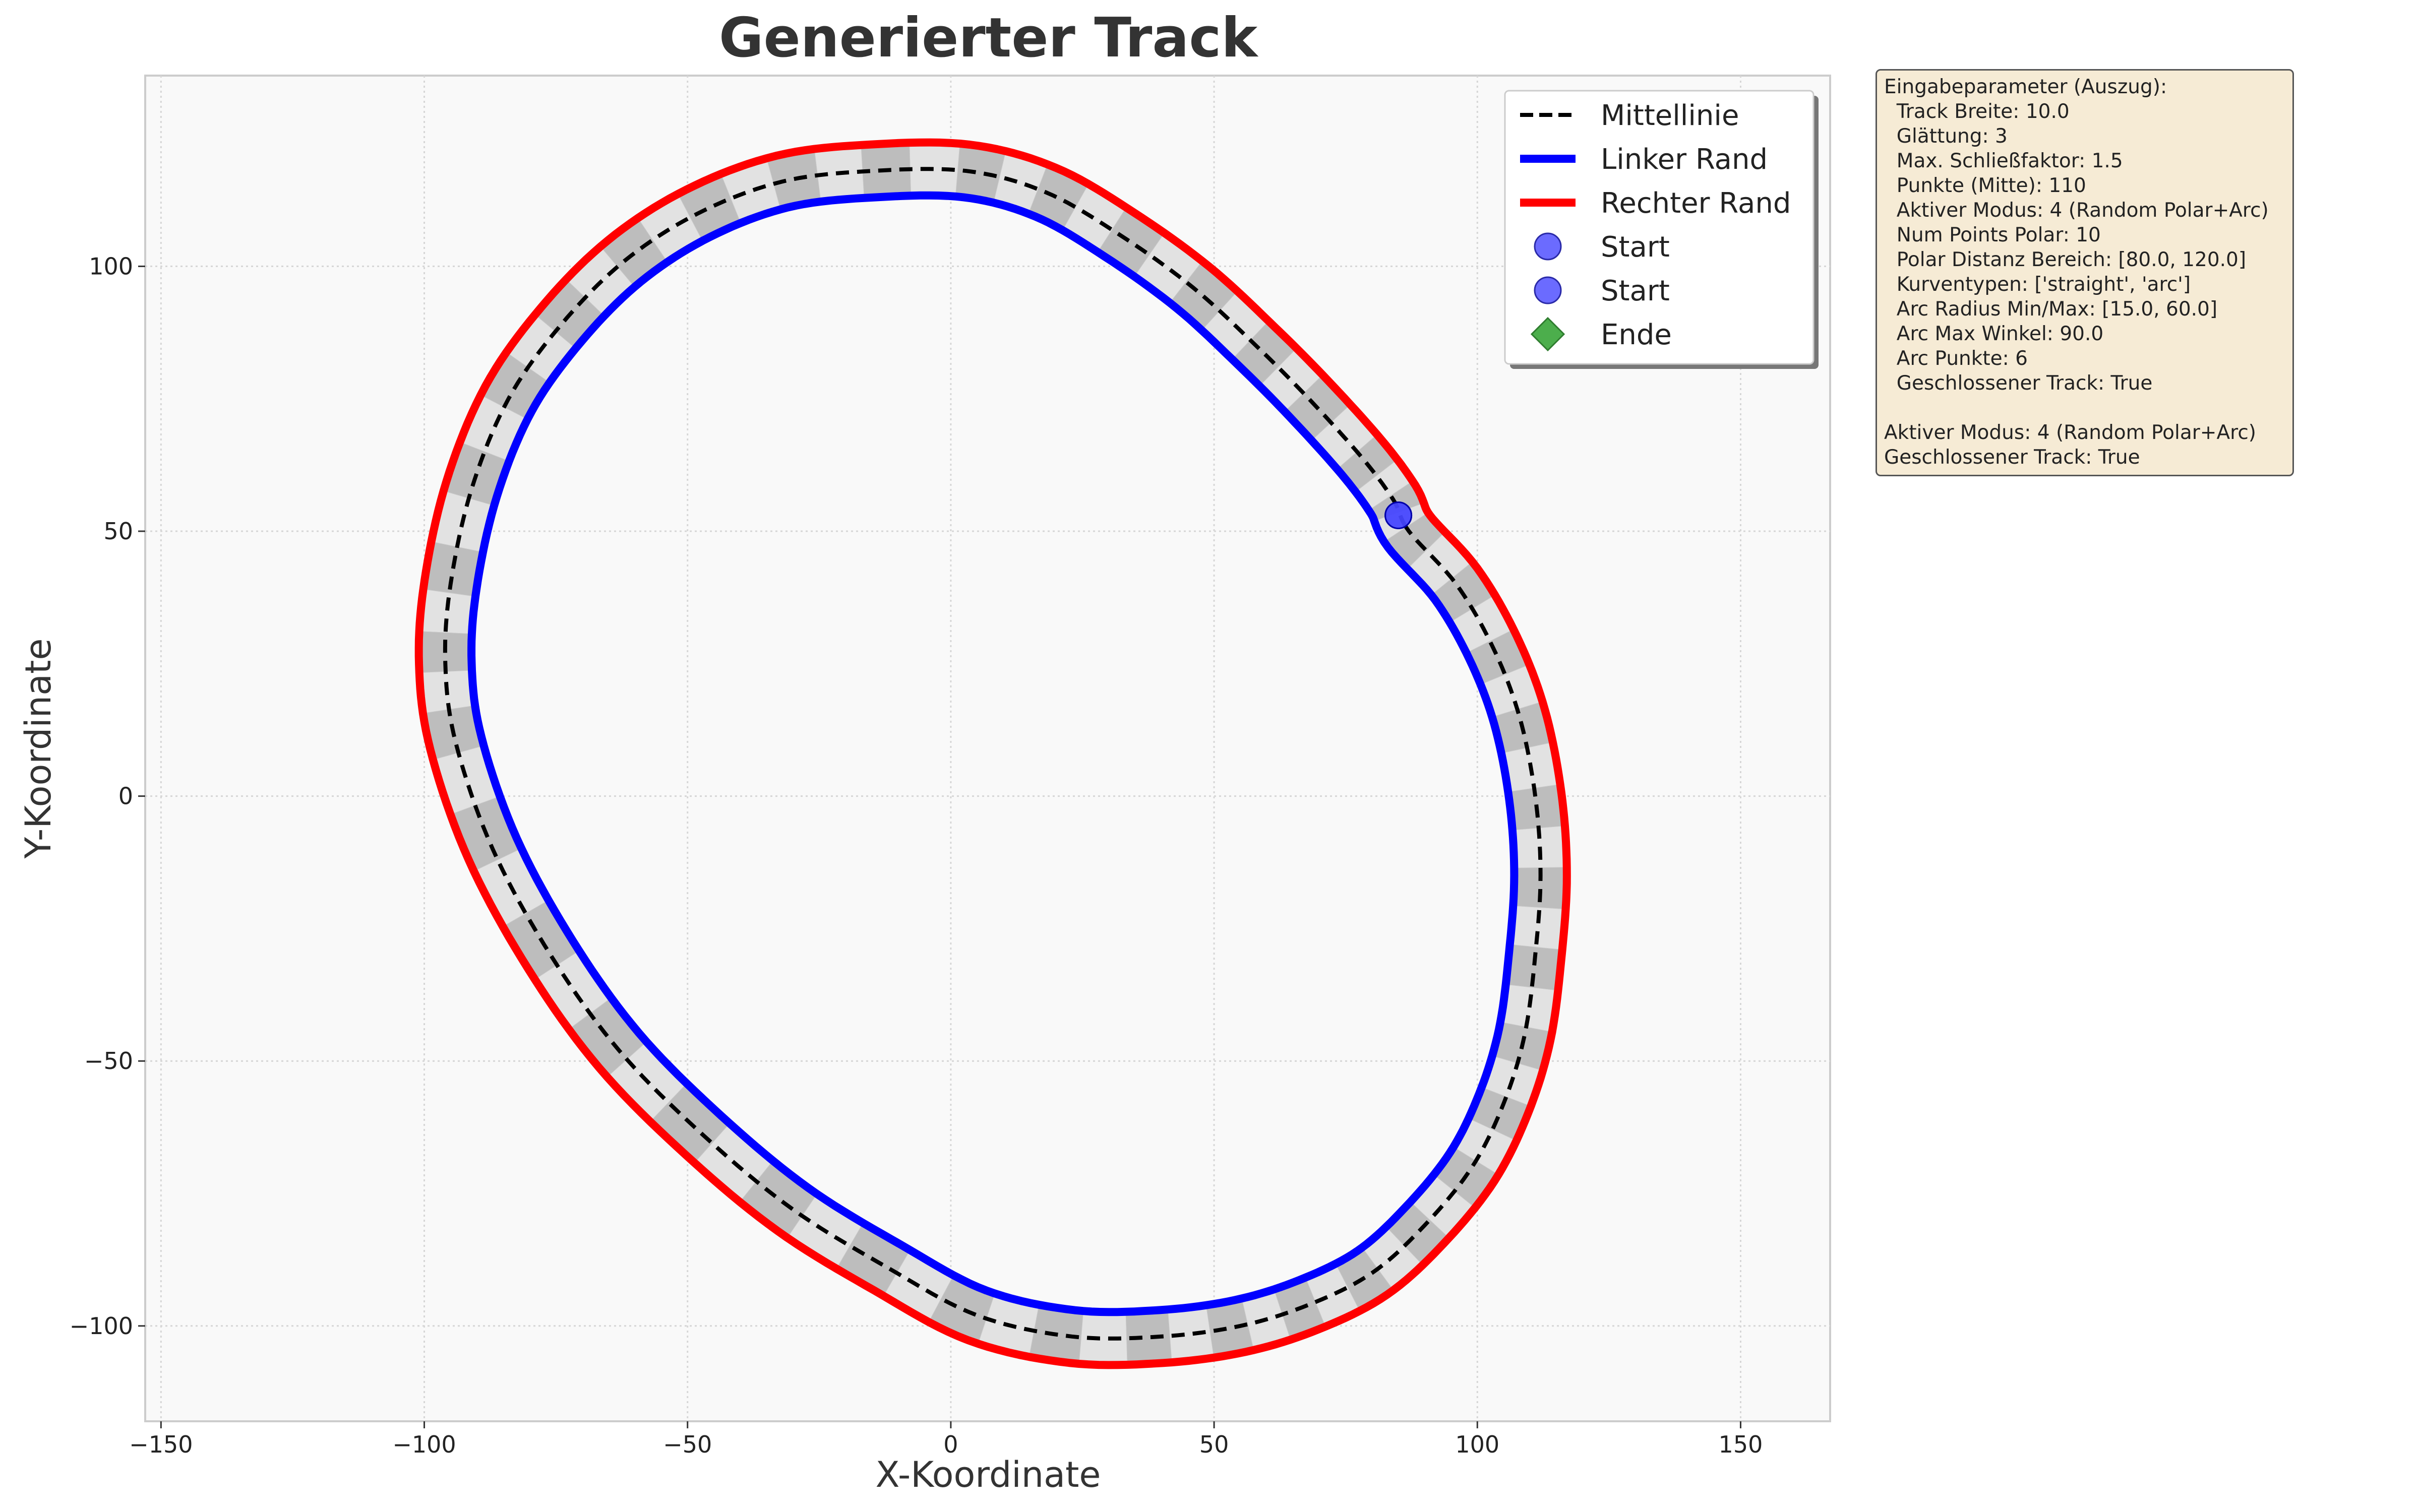 The image size is (2420, 1512). What do you see at coordinates (1696, 203) in the screenshot?
I see `legend-label: Rechter Rand` at bounding box center [1696, 203].